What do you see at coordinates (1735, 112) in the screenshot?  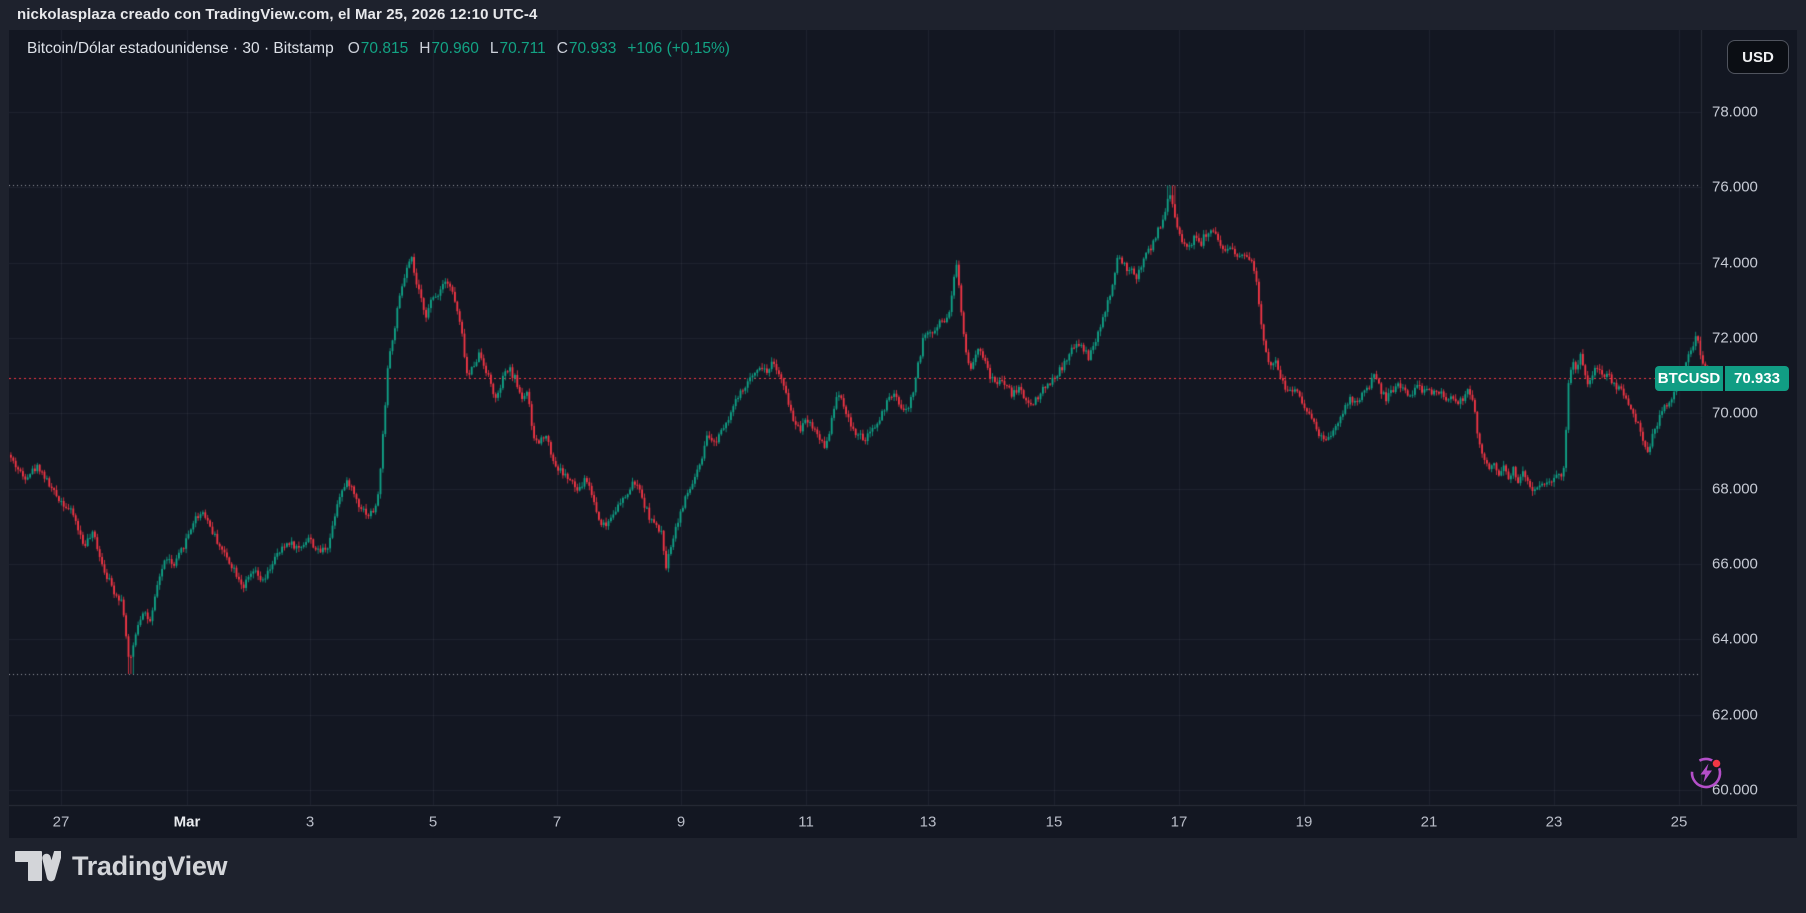 I see `price-tick-label: 78.000` at bounding box center [1735, 112].